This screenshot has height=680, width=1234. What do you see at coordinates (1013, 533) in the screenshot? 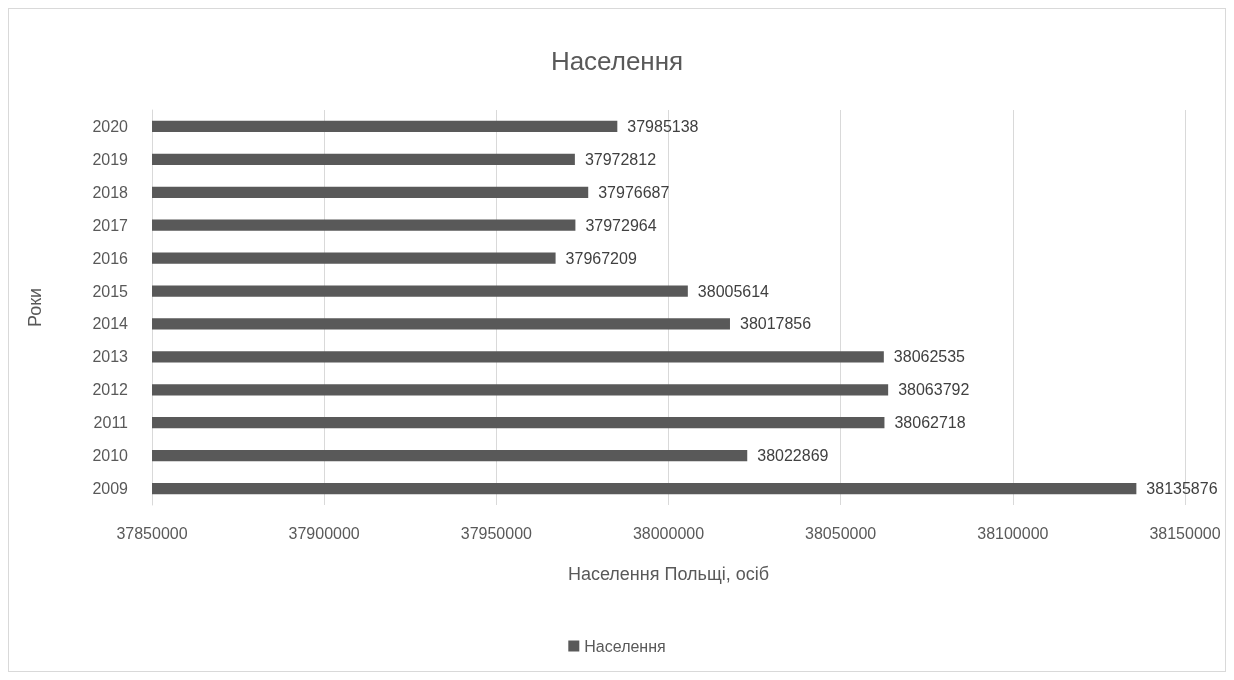
I see `x-tick-label: 38100000` at bounding box center [1013, 533].